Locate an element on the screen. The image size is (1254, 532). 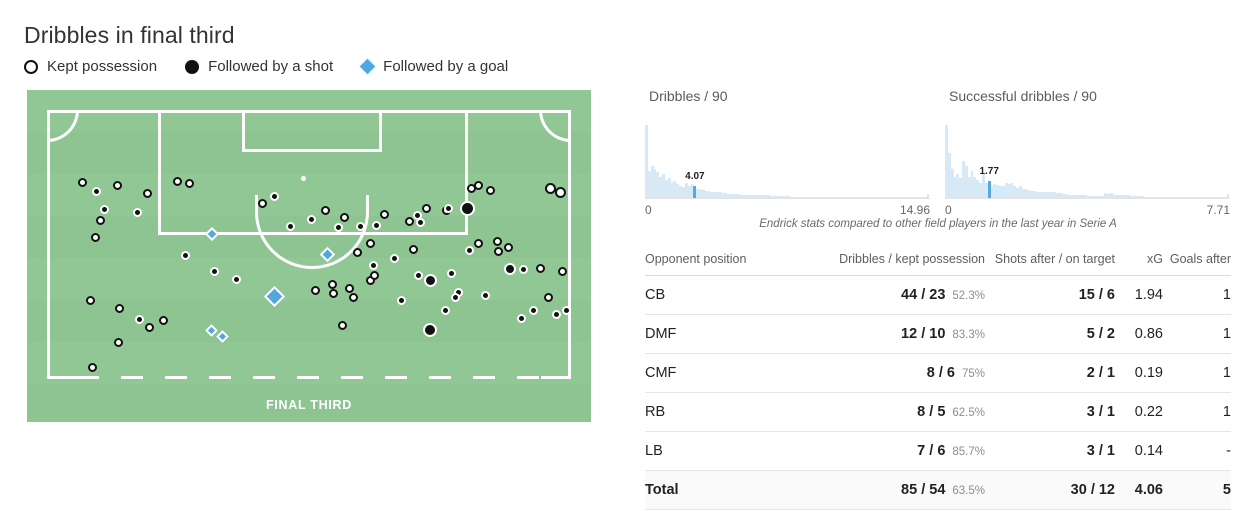
histogram-successful-dribbles-per-90: Successful dribbles / 90 1.77 0 7.71 is located at coordinates (1087, 152).